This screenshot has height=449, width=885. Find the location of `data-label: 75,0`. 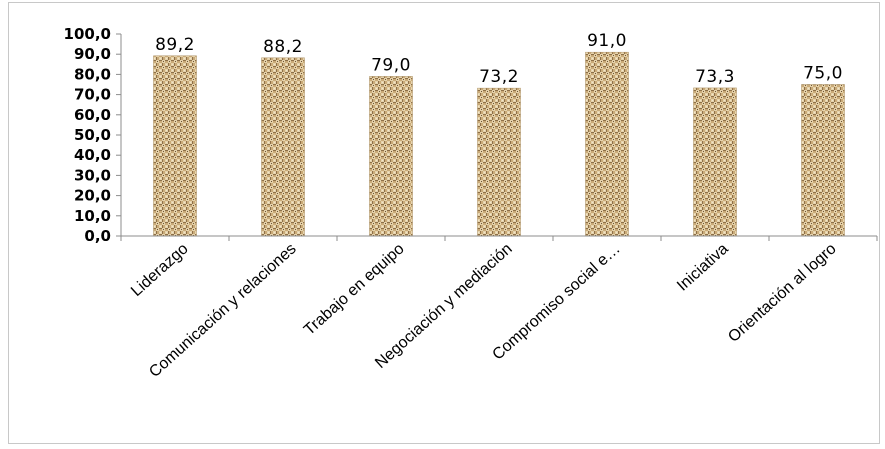

data-label: 75,0 is located at coordinates (823, 74).